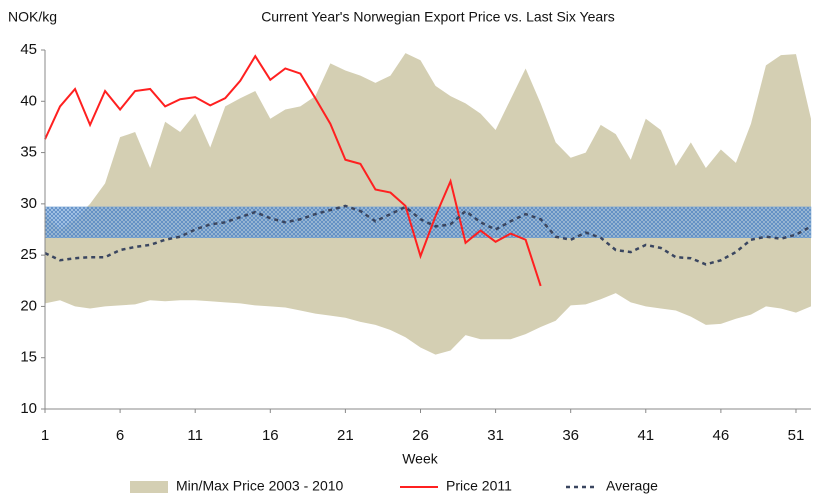 The width and height of the screenshot is (813, 500). I want to click on y-tick-label: 10, so click(28, 408).